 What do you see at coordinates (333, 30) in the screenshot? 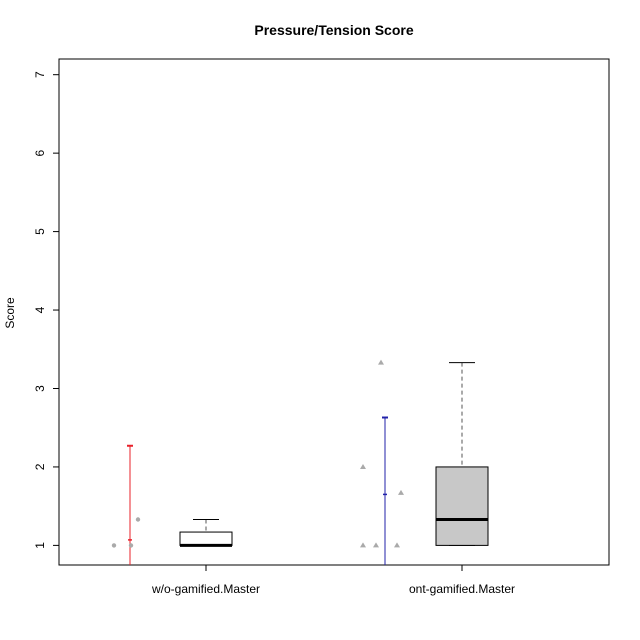
I see `chart-title: Pressure/Tension Score` at bounding box center [333, 30].